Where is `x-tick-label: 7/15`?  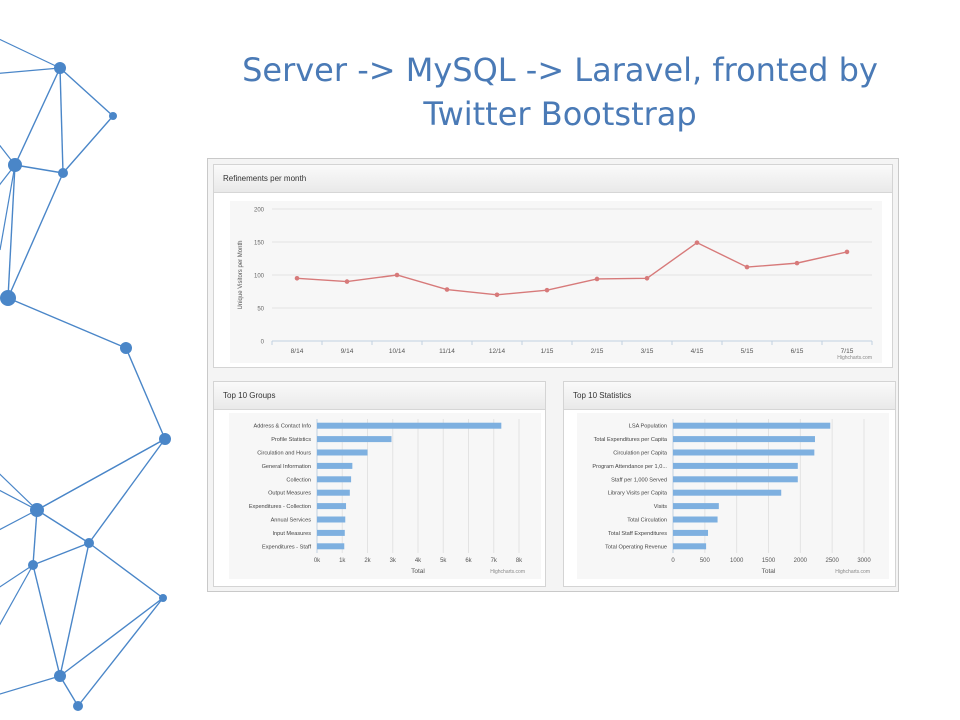 x-tick-label: 7/15 is located at coordinates (847, 351).